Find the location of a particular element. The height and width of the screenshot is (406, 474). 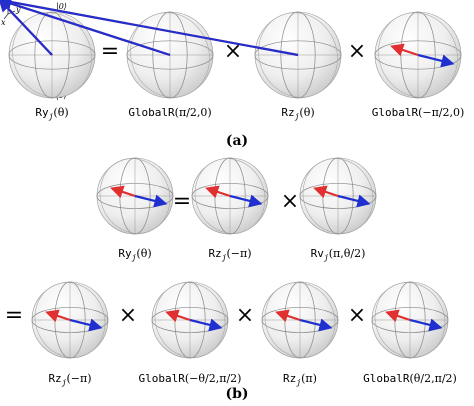

gate-label: GlobalR(π/2,0) is located at coordinates (169, 112).